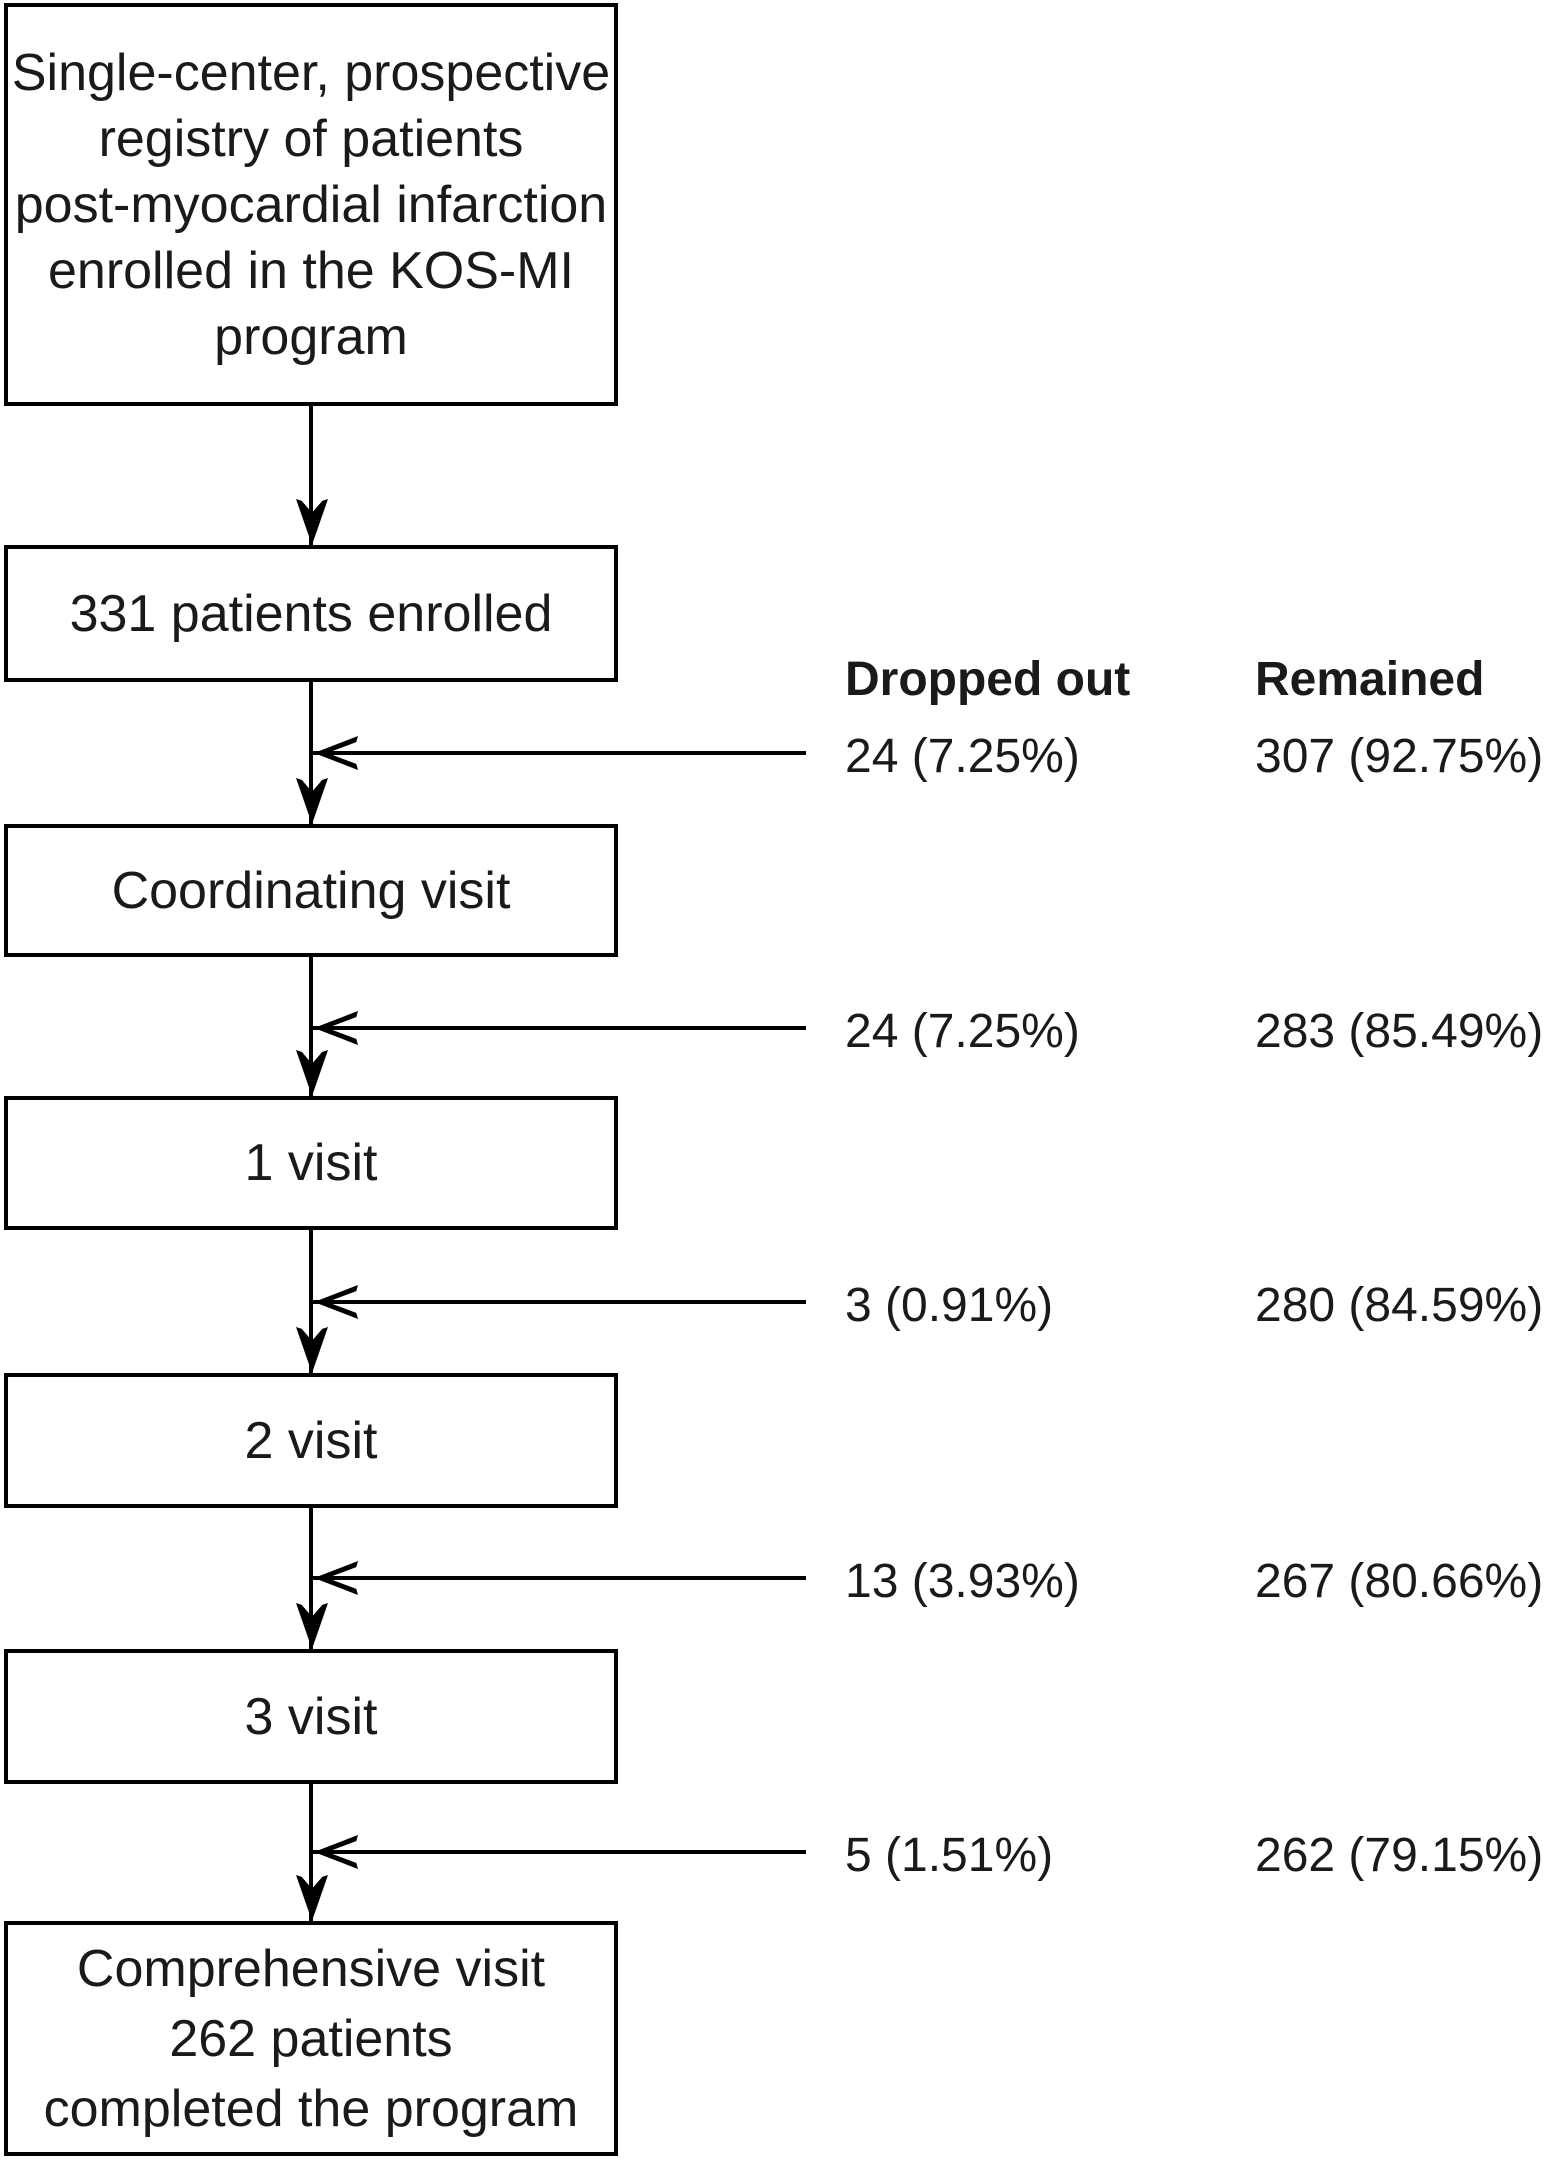 The height and width of the screenshot is (2160, 1560). I want to click on flow-box-visit-2-label: 2 visit, so click(311, 1440).